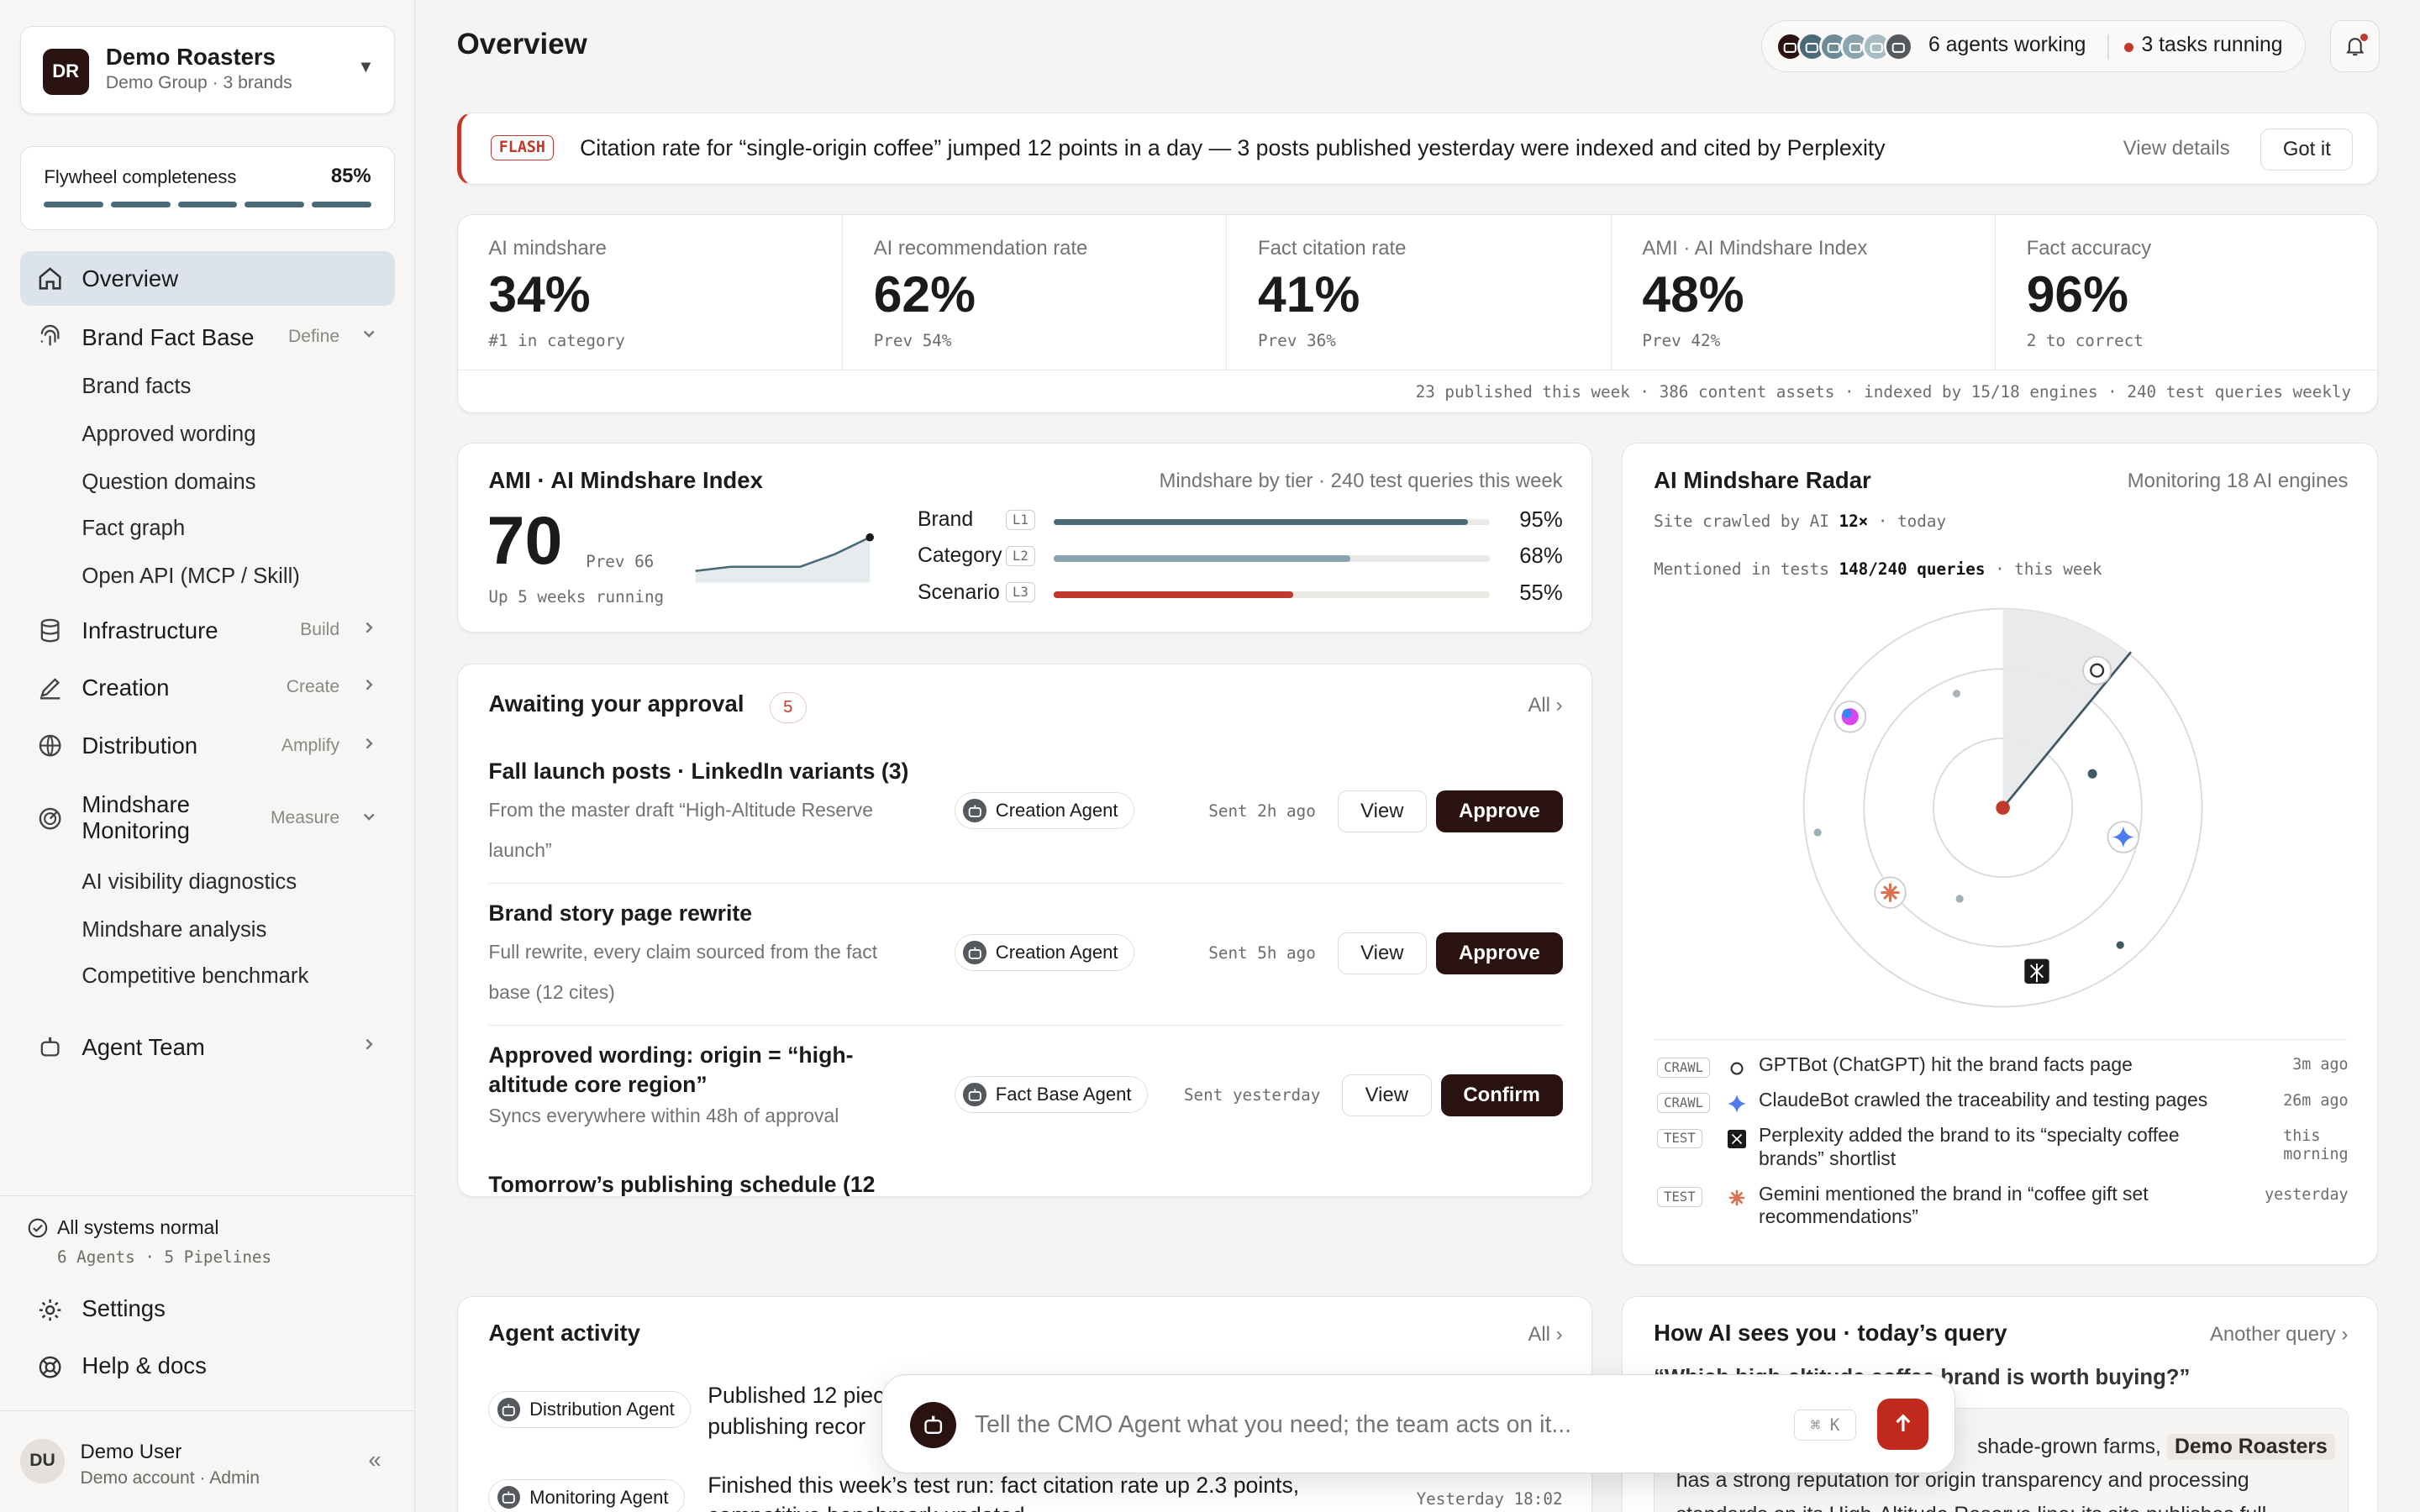  Describe the element at coordinates (207, 204) in the screenshot. I see `flywheel-progress` at that location.